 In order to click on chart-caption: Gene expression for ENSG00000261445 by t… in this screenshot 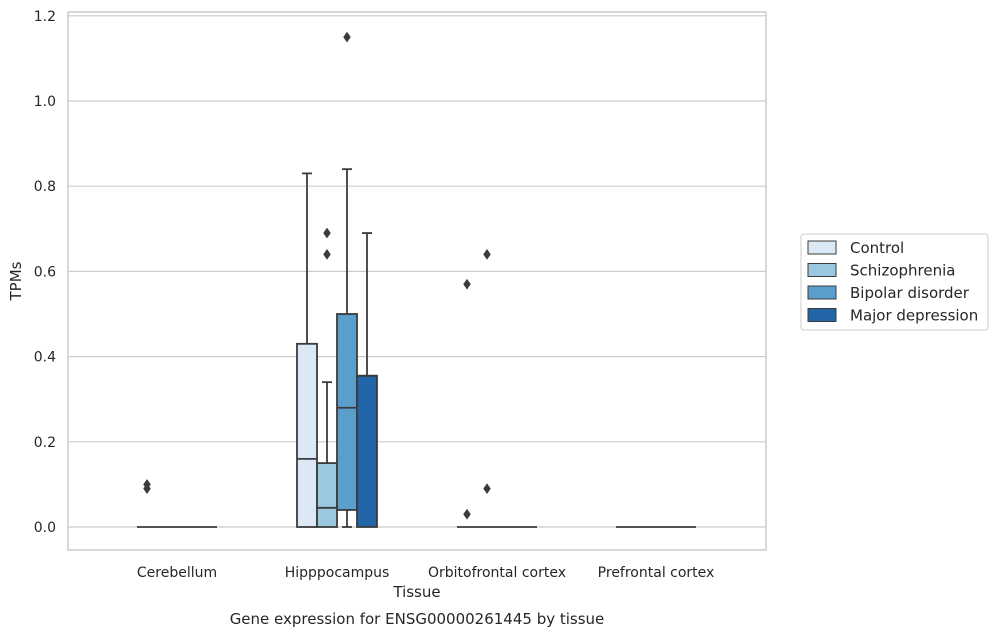, I will do `click(417, 619)`.